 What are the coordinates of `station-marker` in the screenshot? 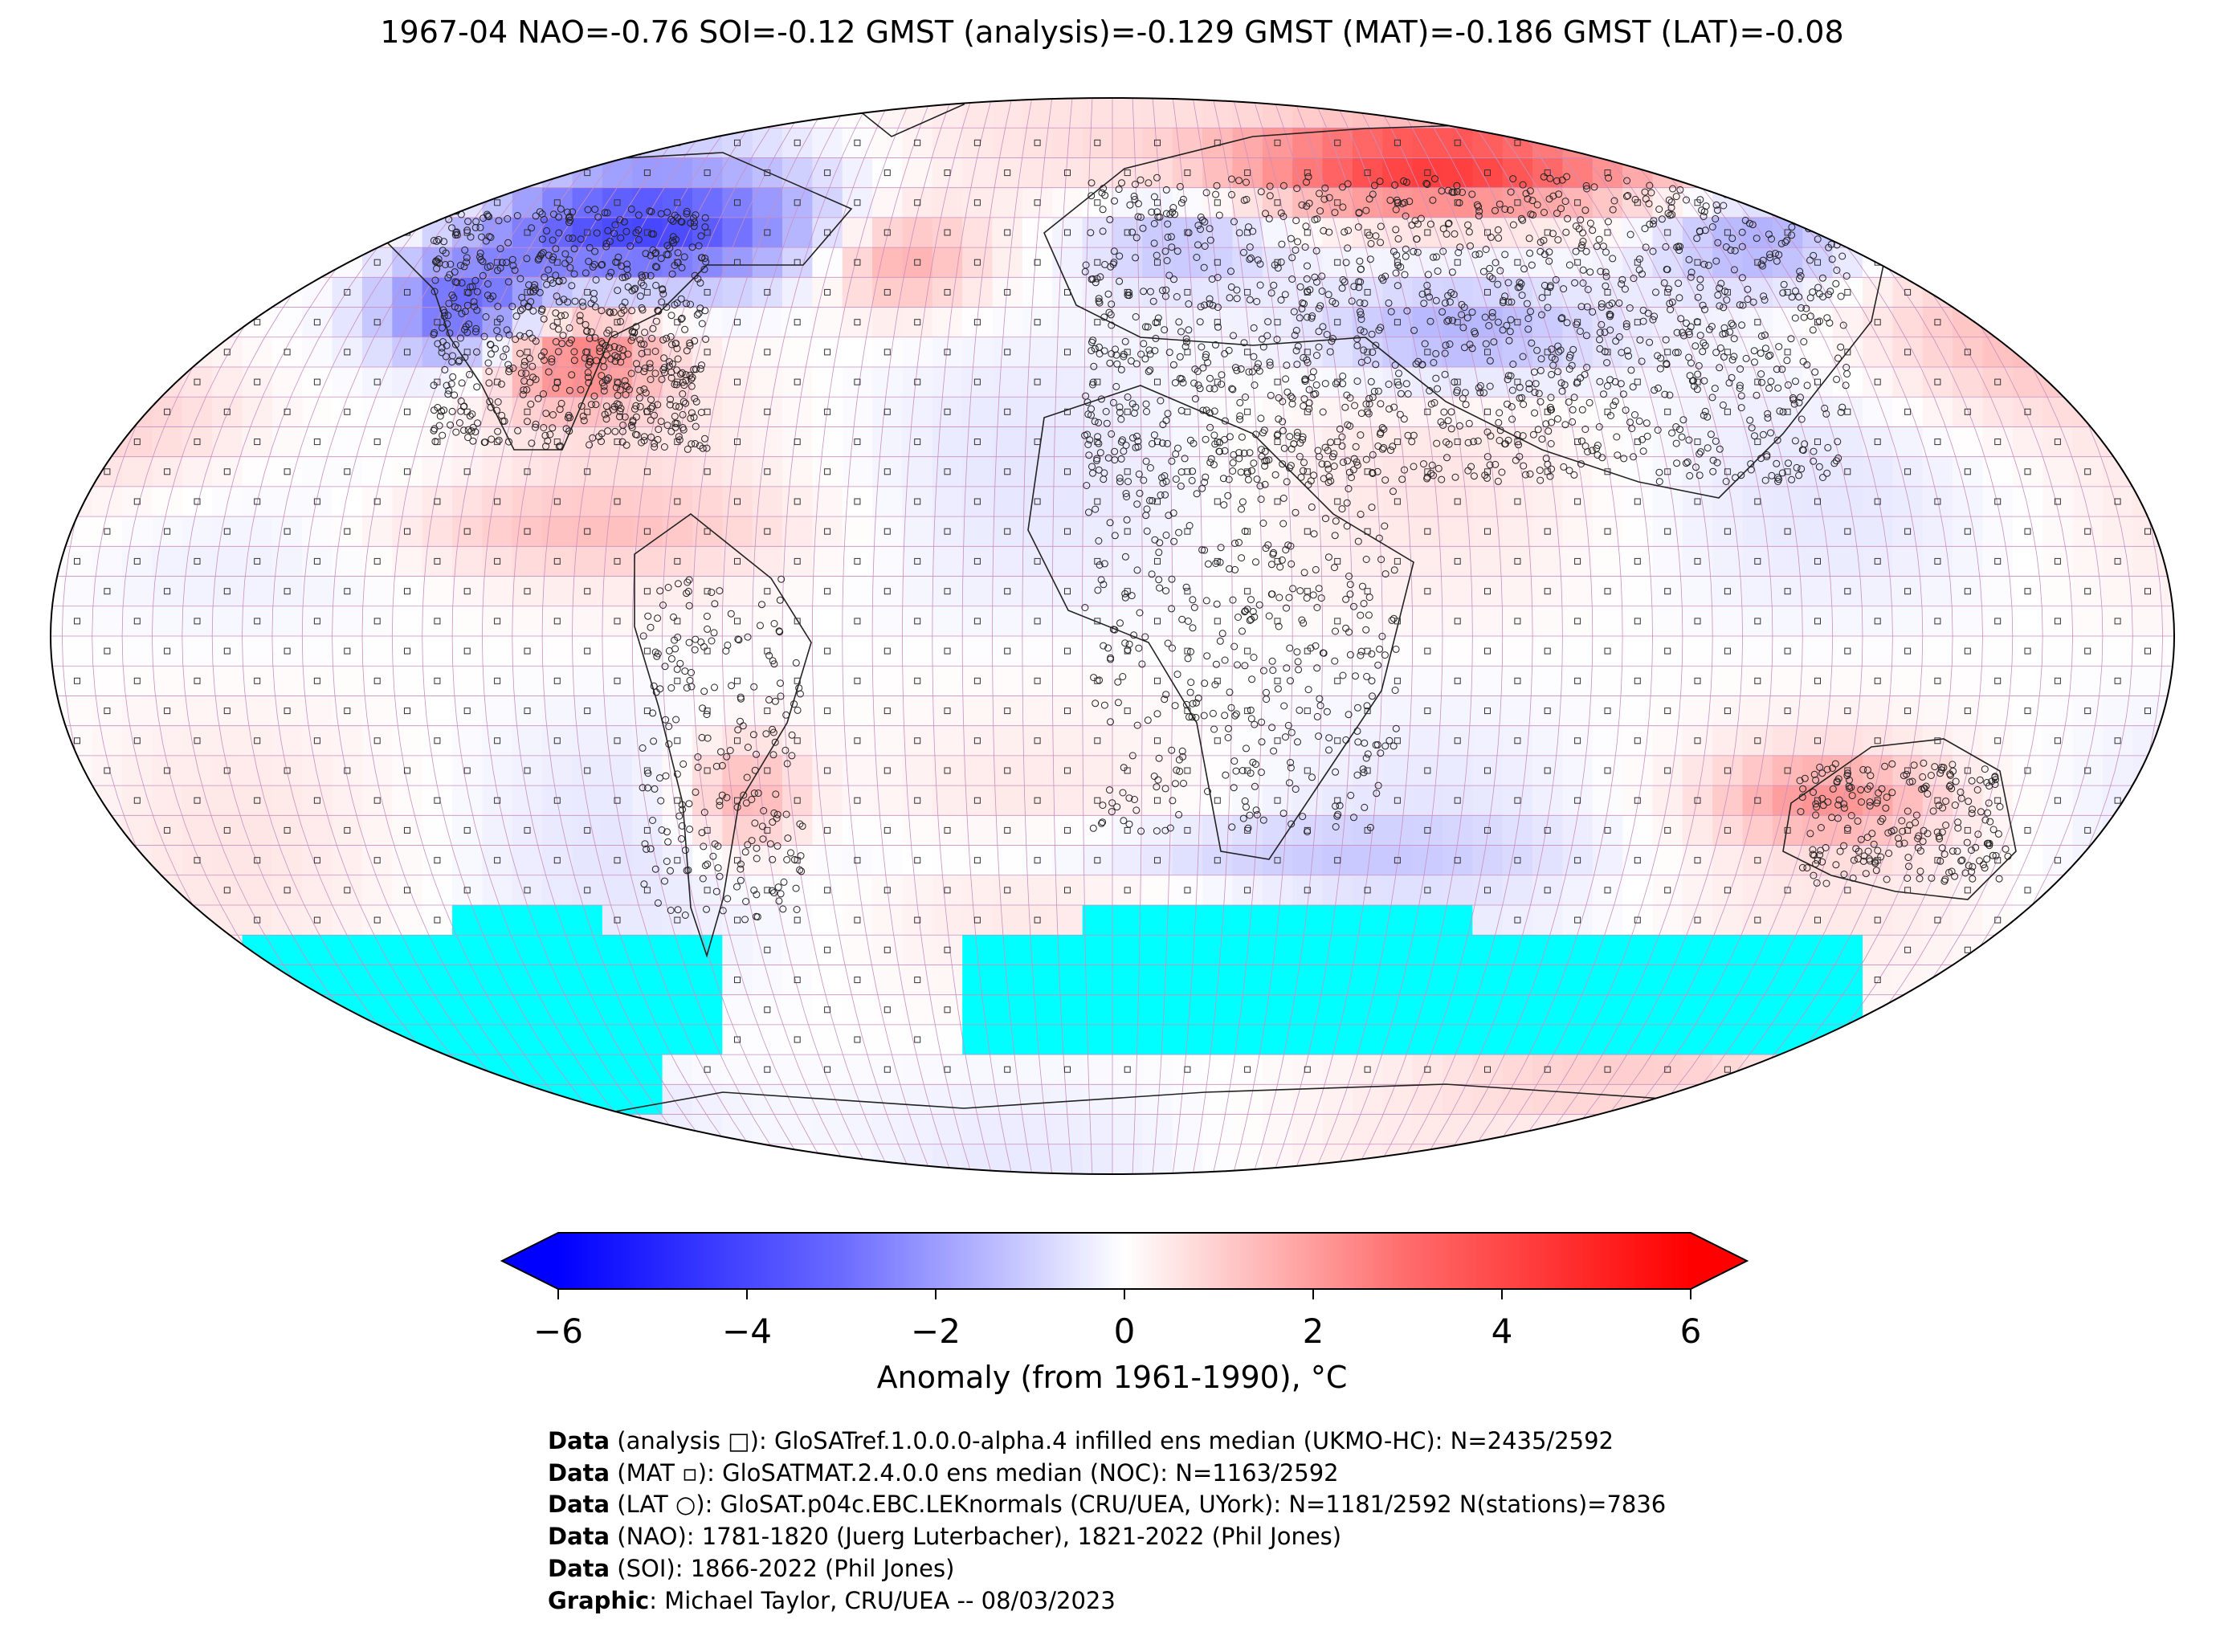 It's located at (1824, 186).